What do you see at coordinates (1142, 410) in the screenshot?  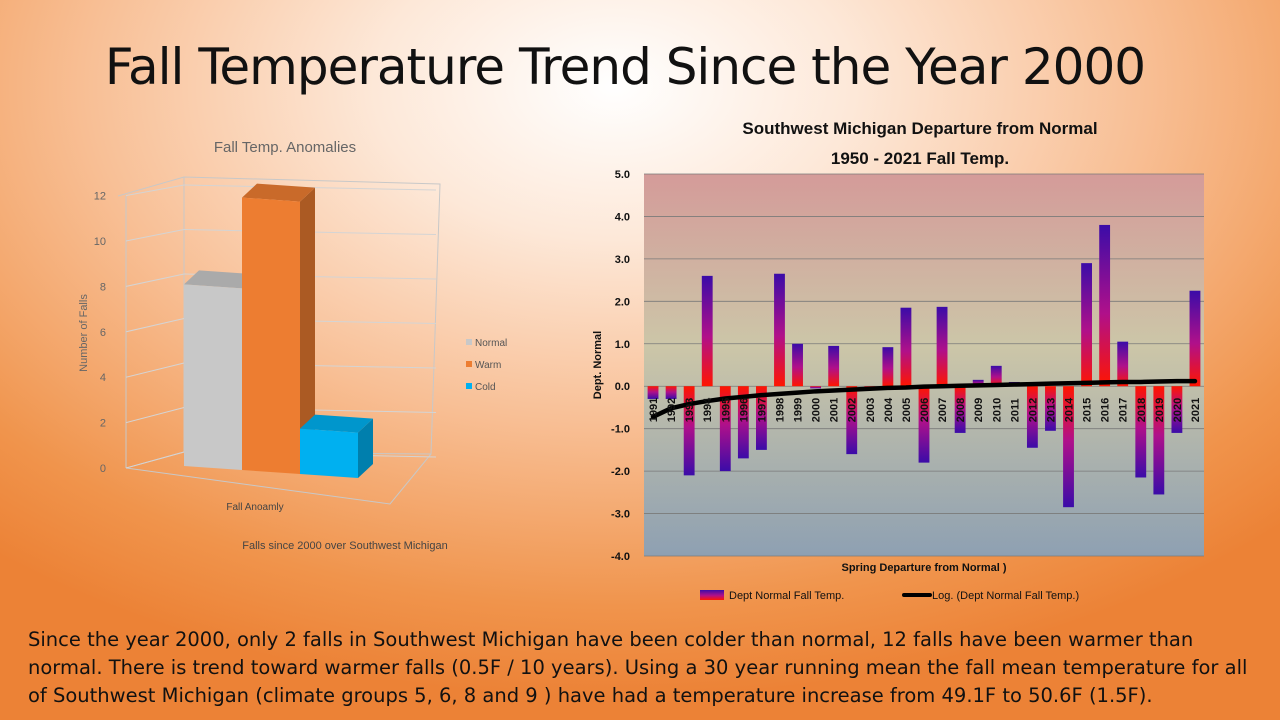 I see `chart2-xtick-label: 2018` at bounding box center [1142, 410].